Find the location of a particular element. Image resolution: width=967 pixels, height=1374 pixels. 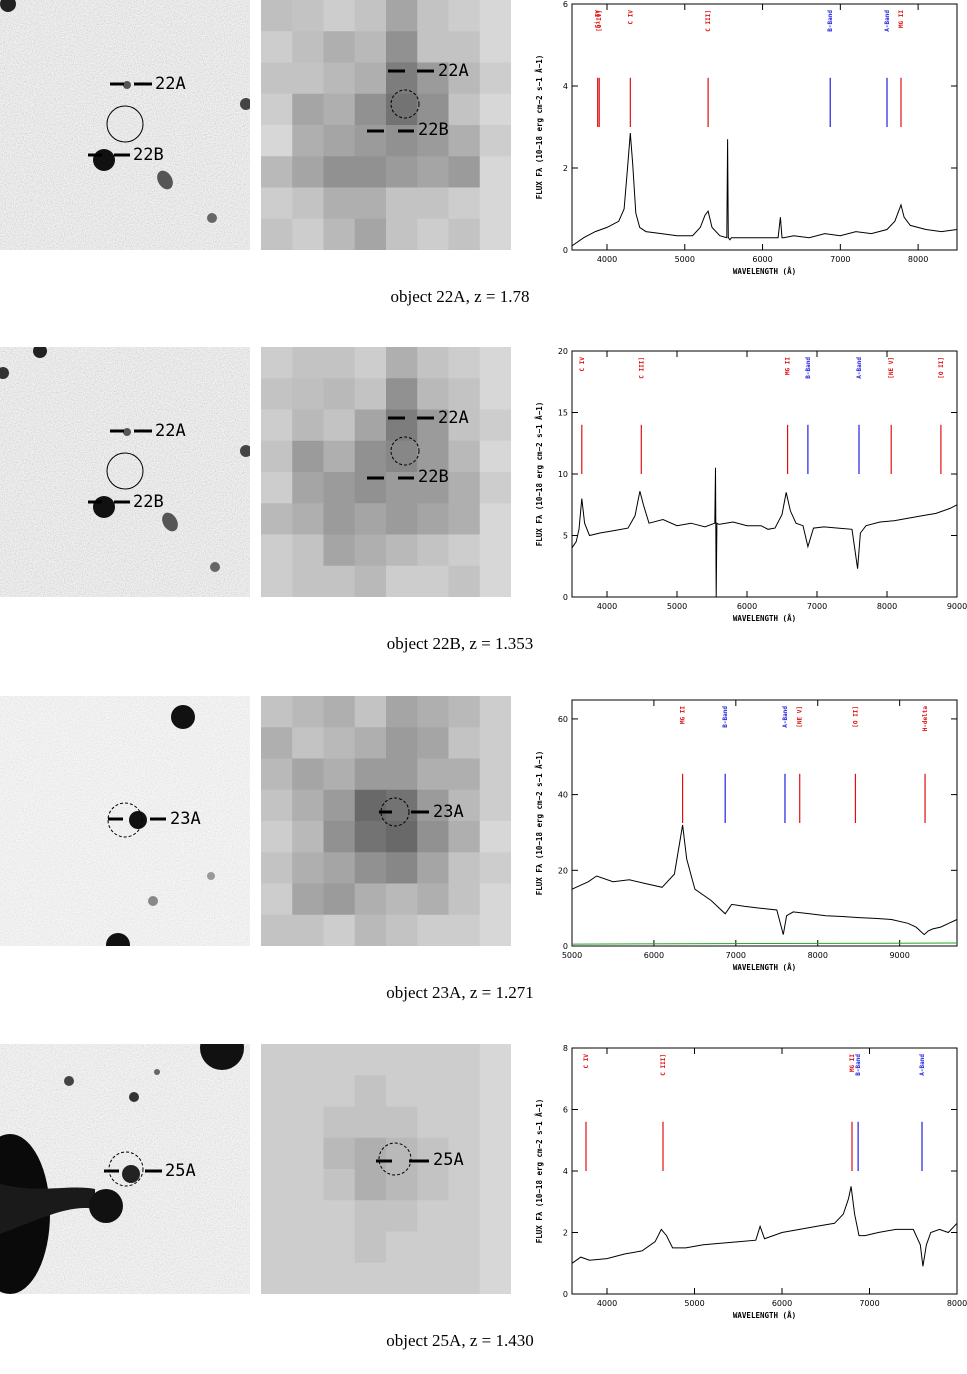

x-axis-label: WAVELENGTH (Å) is located at coordinates (764, 618).